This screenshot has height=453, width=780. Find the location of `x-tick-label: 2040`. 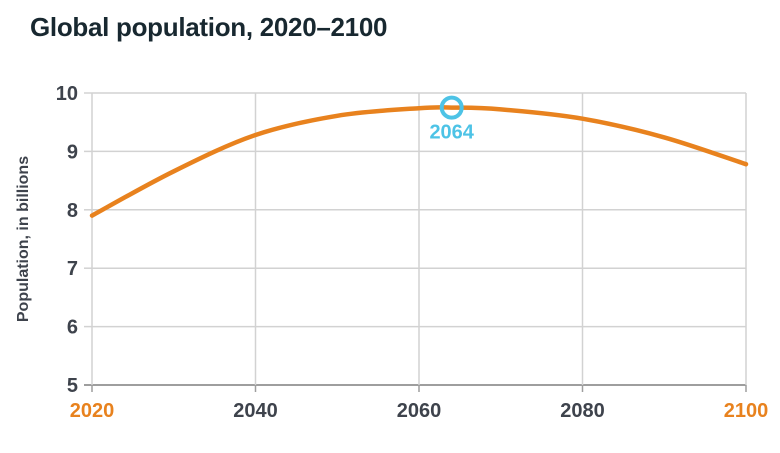

x-tick-label: 2040 is located at coordinates (255, 411).